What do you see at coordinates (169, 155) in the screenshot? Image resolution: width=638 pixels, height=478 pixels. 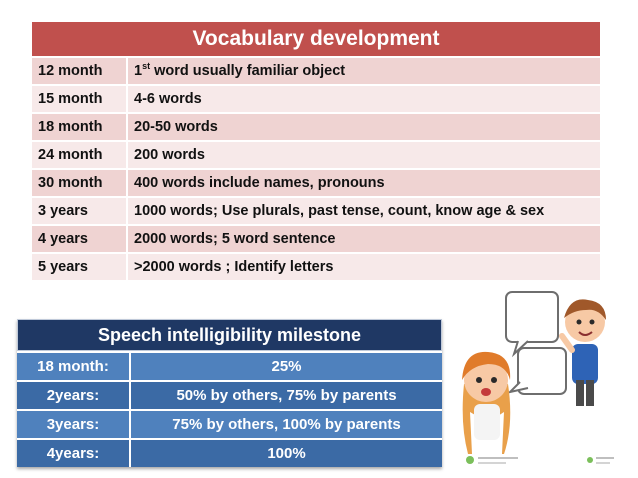 I see `description-cell: 200 words` at bounding box center [169, 155].